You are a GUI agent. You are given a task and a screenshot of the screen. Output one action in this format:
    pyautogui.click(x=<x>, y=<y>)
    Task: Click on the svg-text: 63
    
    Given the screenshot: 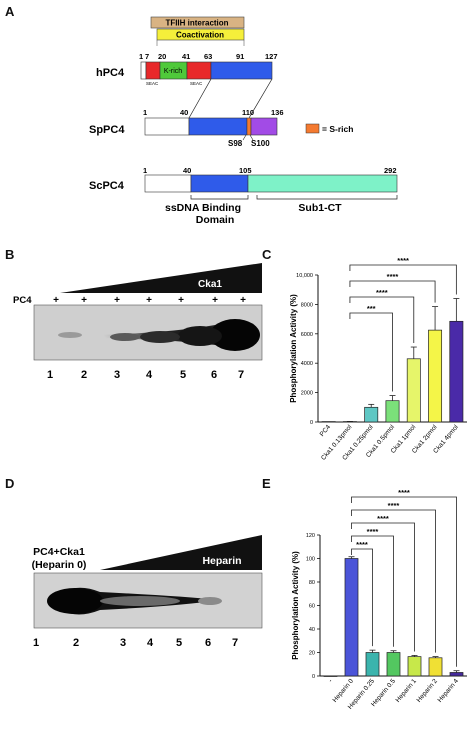 What is the action you would take?
    pyautogui.click(x=208, y=56)
    